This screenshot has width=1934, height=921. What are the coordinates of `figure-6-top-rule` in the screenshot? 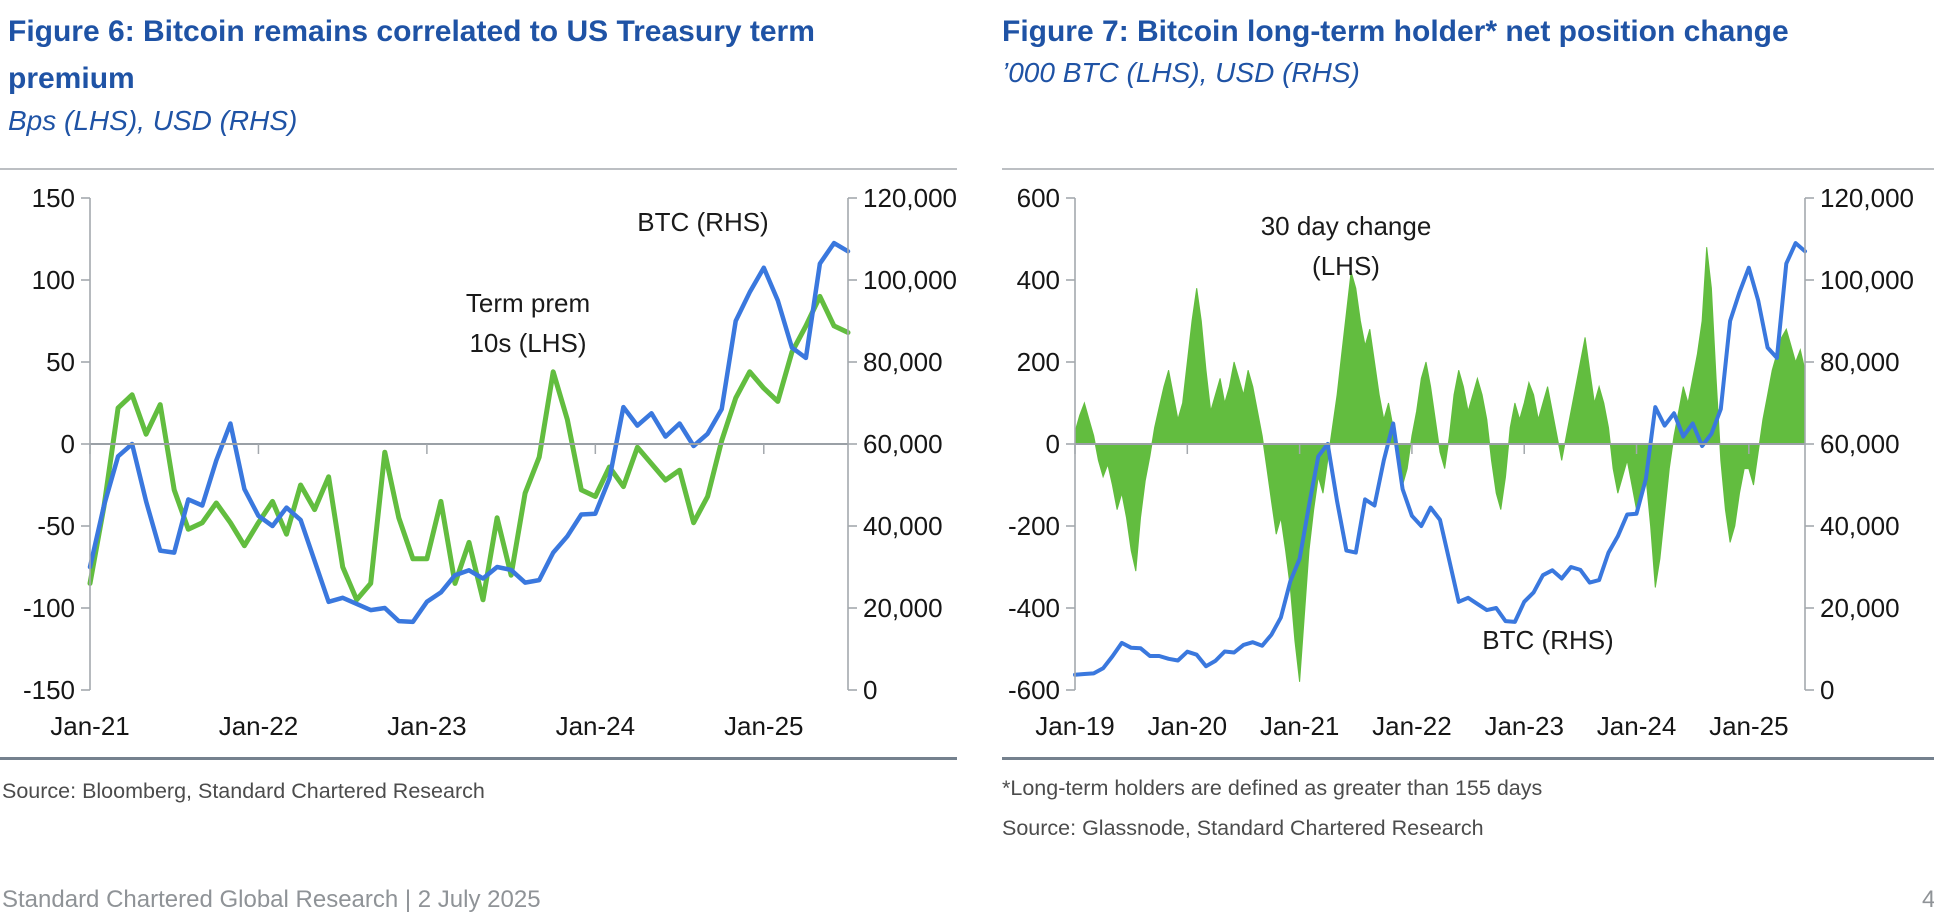 It's located at (478, 169).